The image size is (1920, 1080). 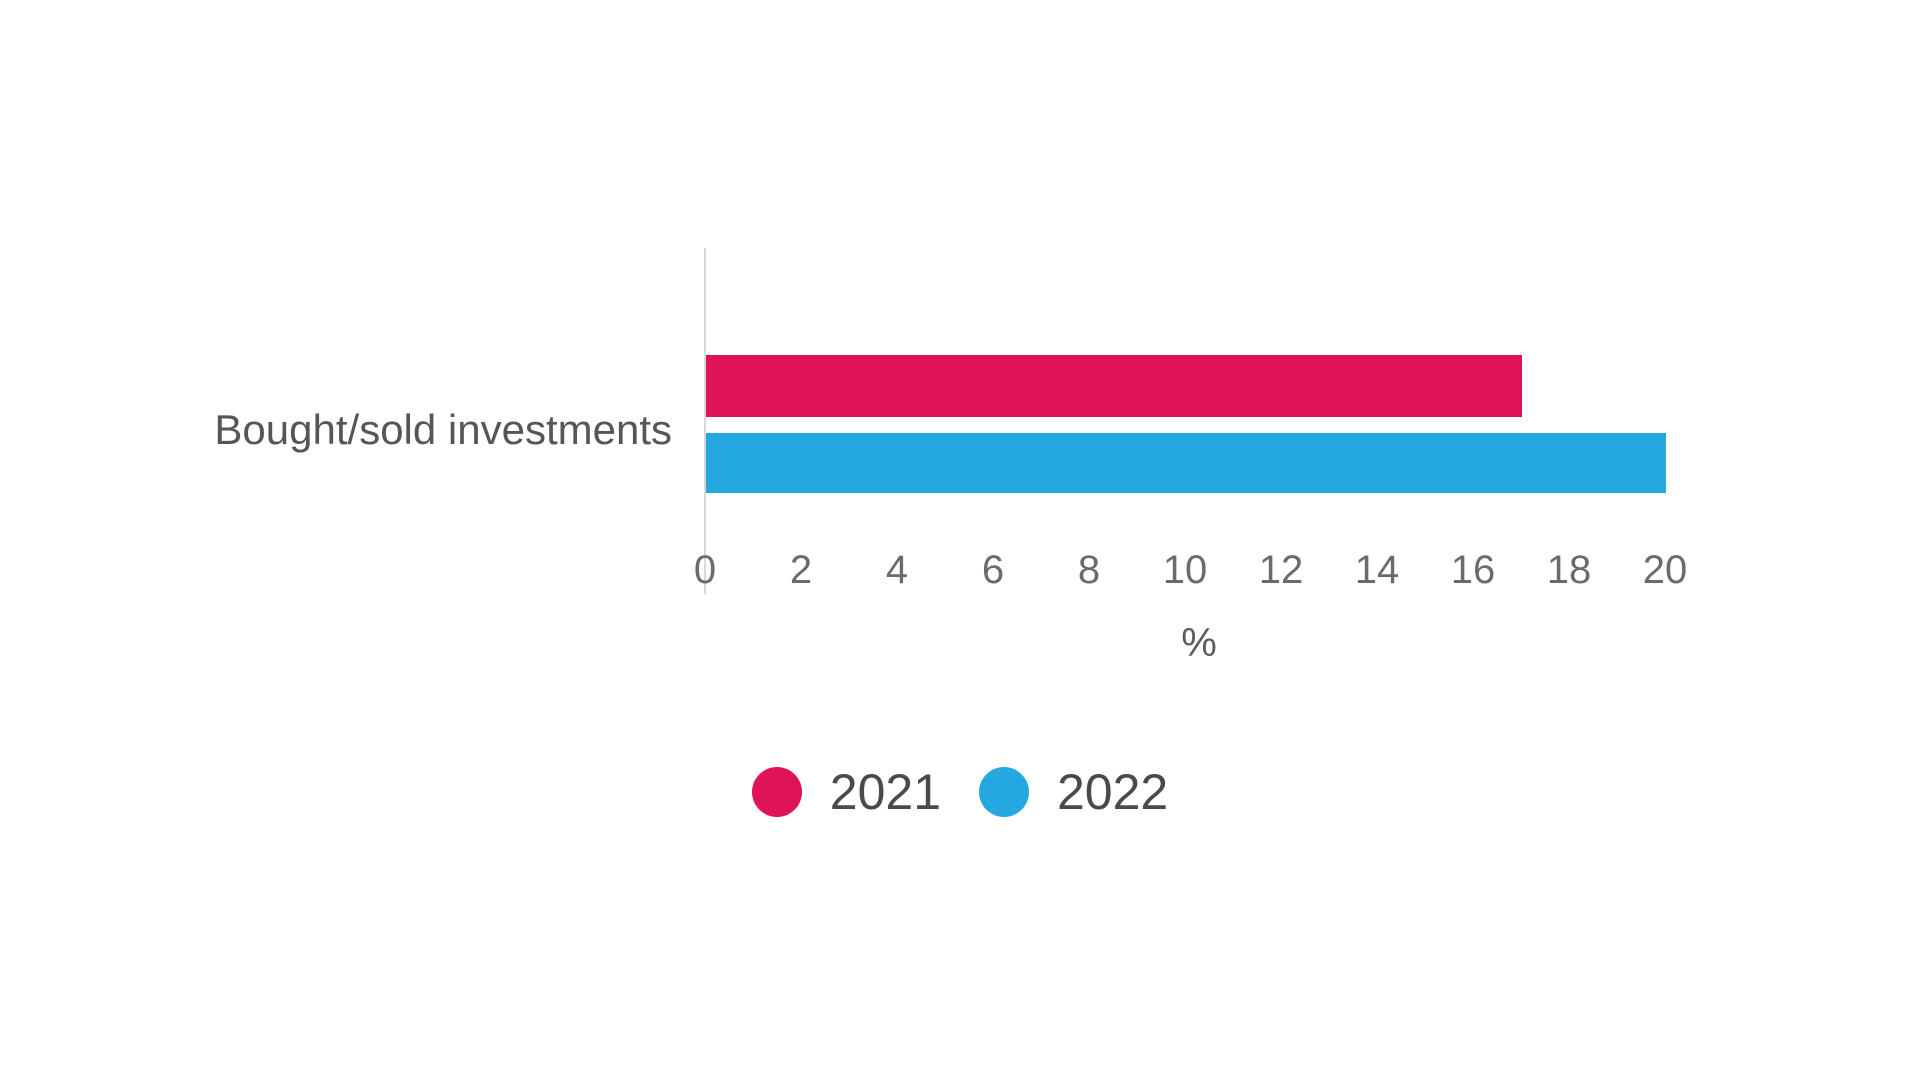 What do you see at coordinates (1569, 570) in the screenshot?
I see `x-tick-label-18: 18` at bounding box center [1569, 570].